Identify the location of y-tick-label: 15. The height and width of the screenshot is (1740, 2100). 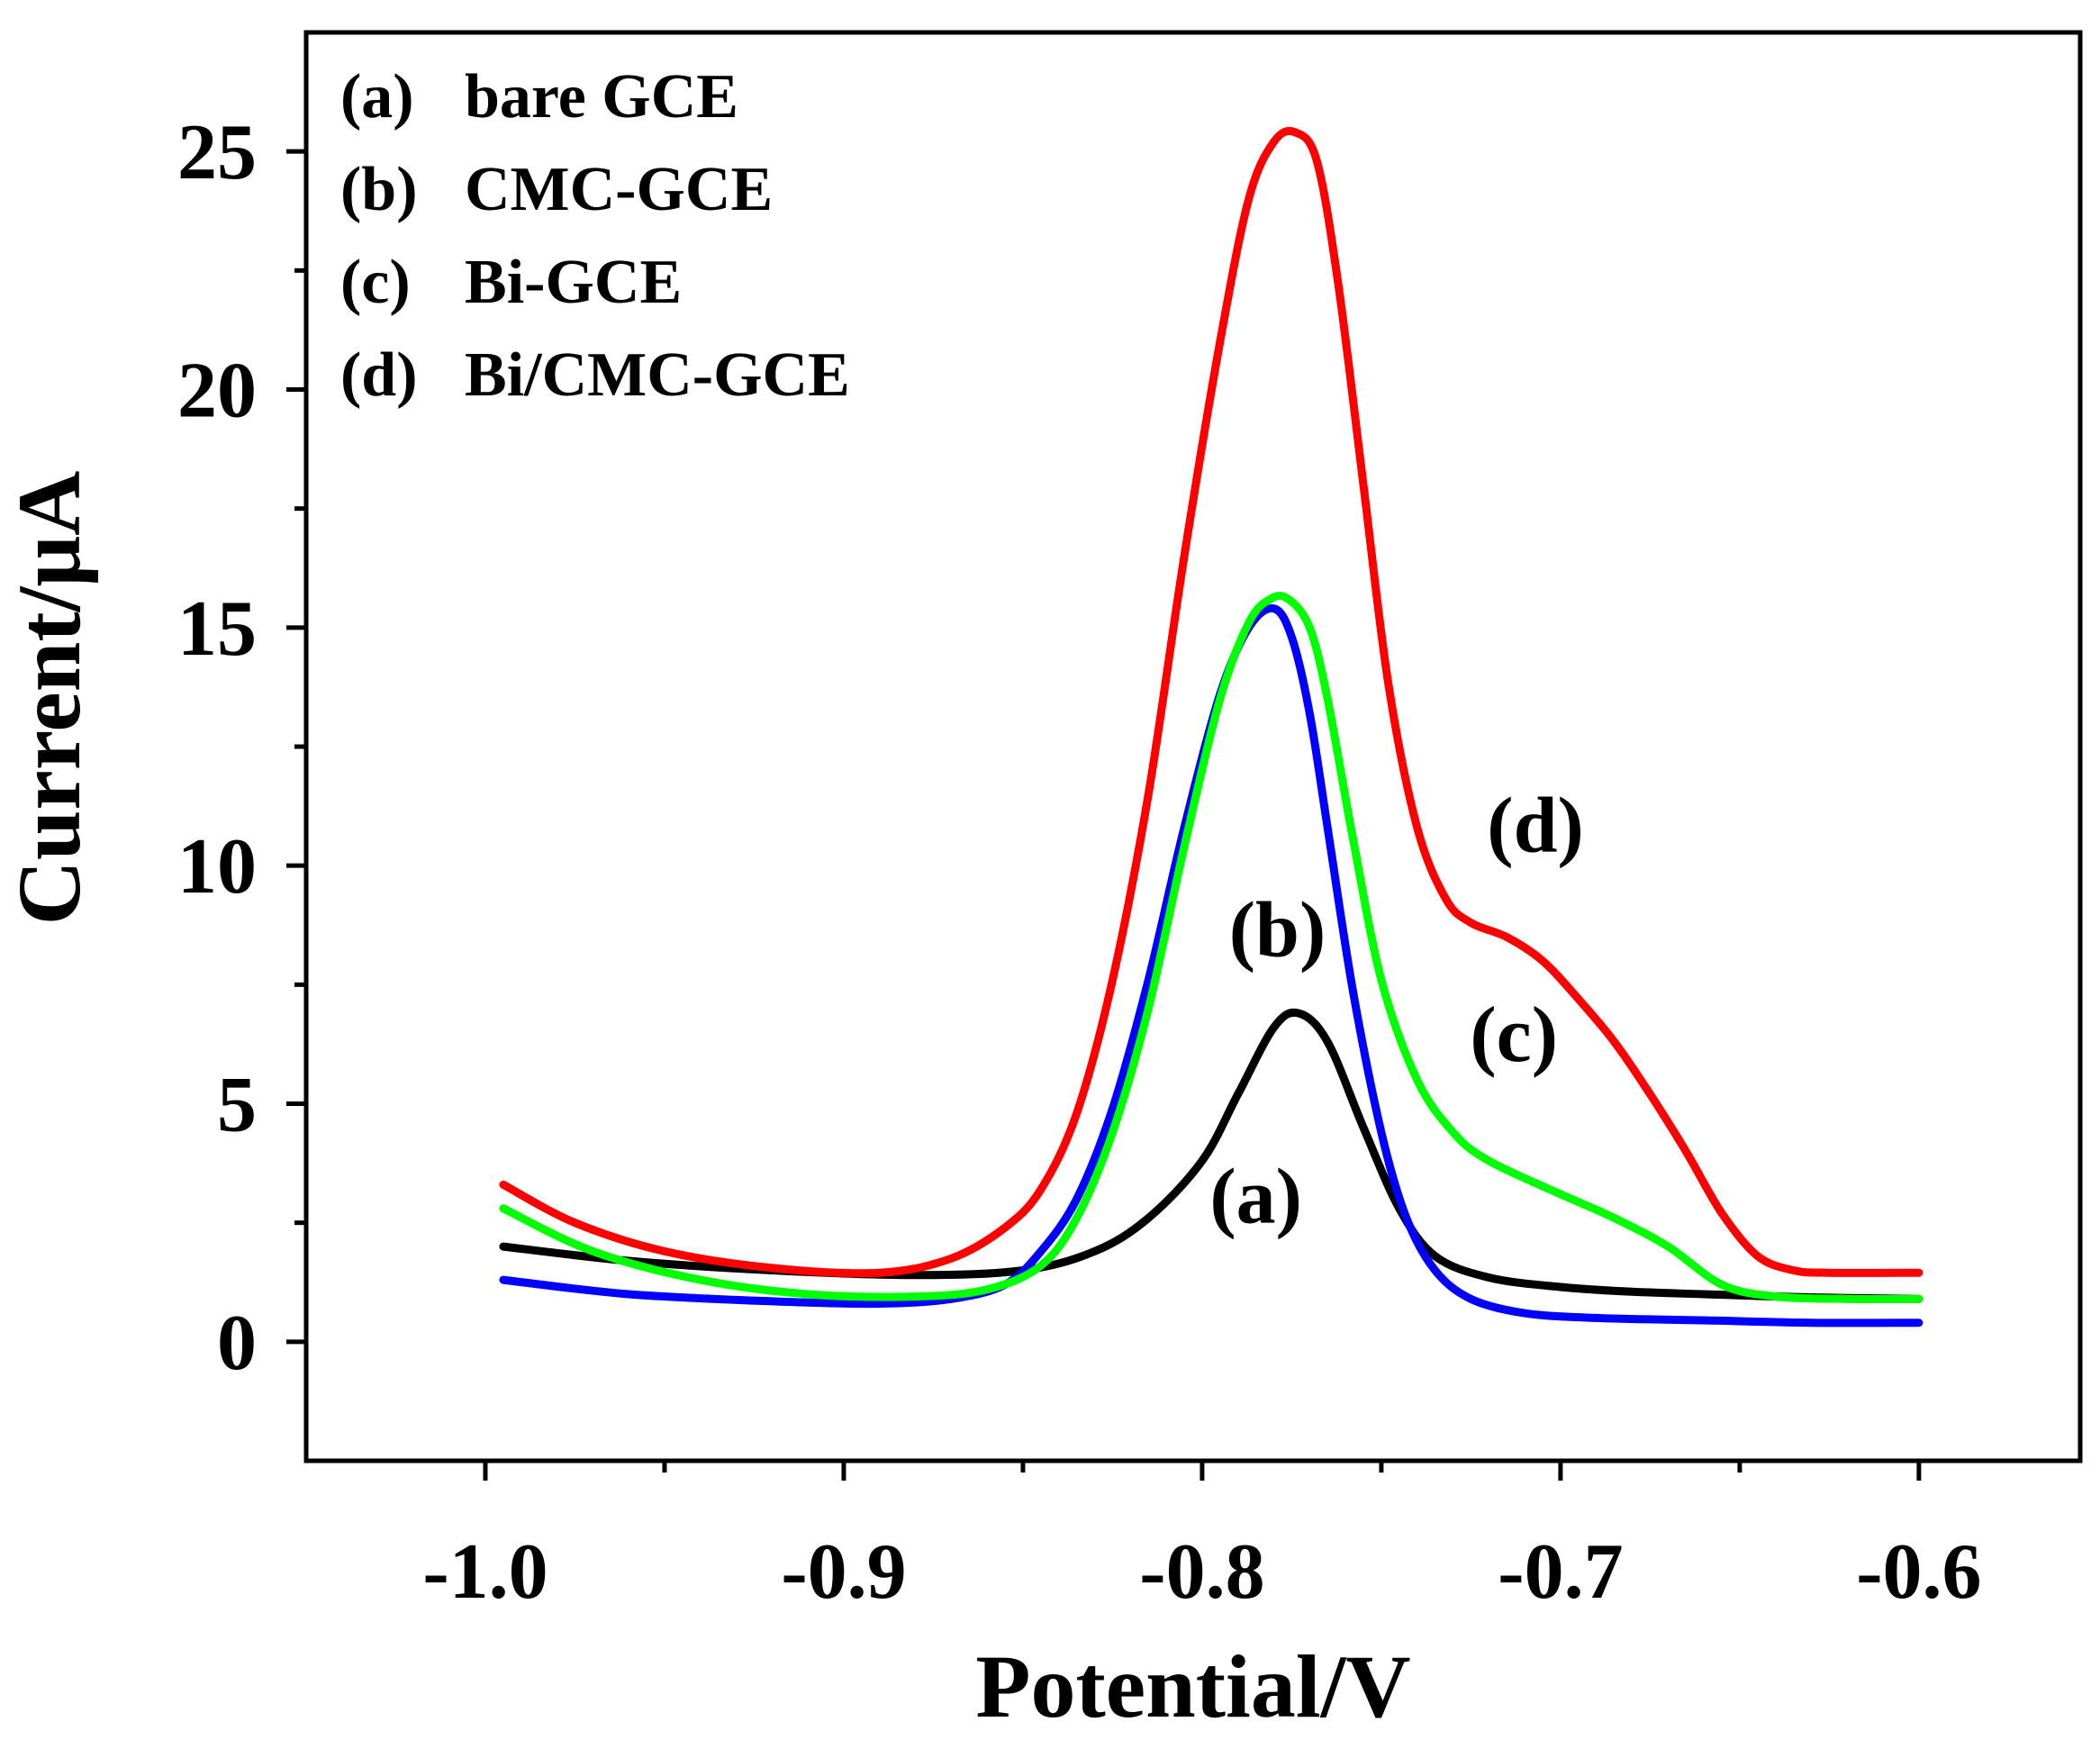
(217, 629).